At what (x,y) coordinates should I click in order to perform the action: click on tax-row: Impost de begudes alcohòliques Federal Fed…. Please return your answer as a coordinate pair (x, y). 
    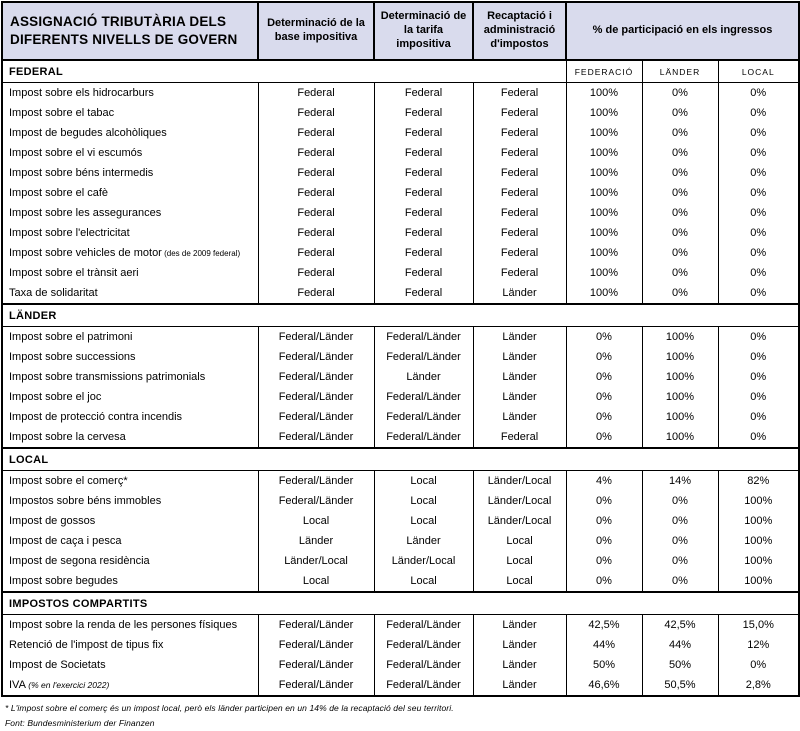
    Looking at the image, I should click on (401, 133).